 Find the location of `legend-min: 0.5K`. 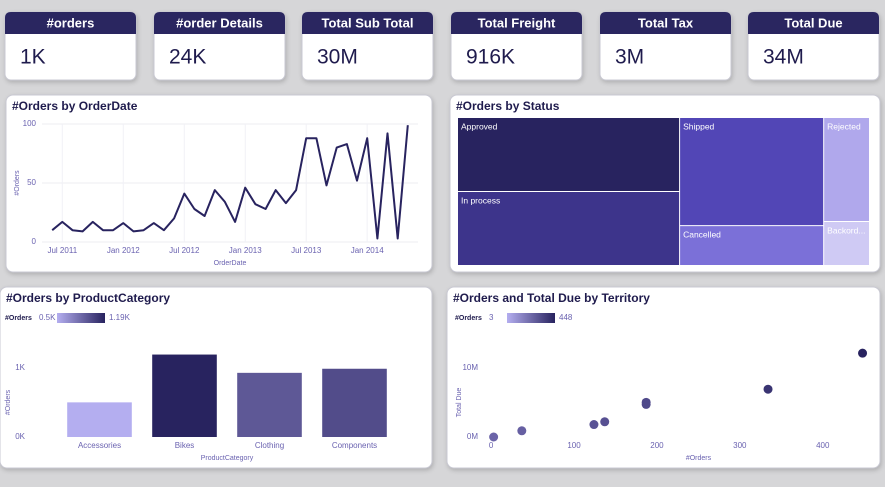

legend-min: 0.5K is located at coordinates (47, 317).